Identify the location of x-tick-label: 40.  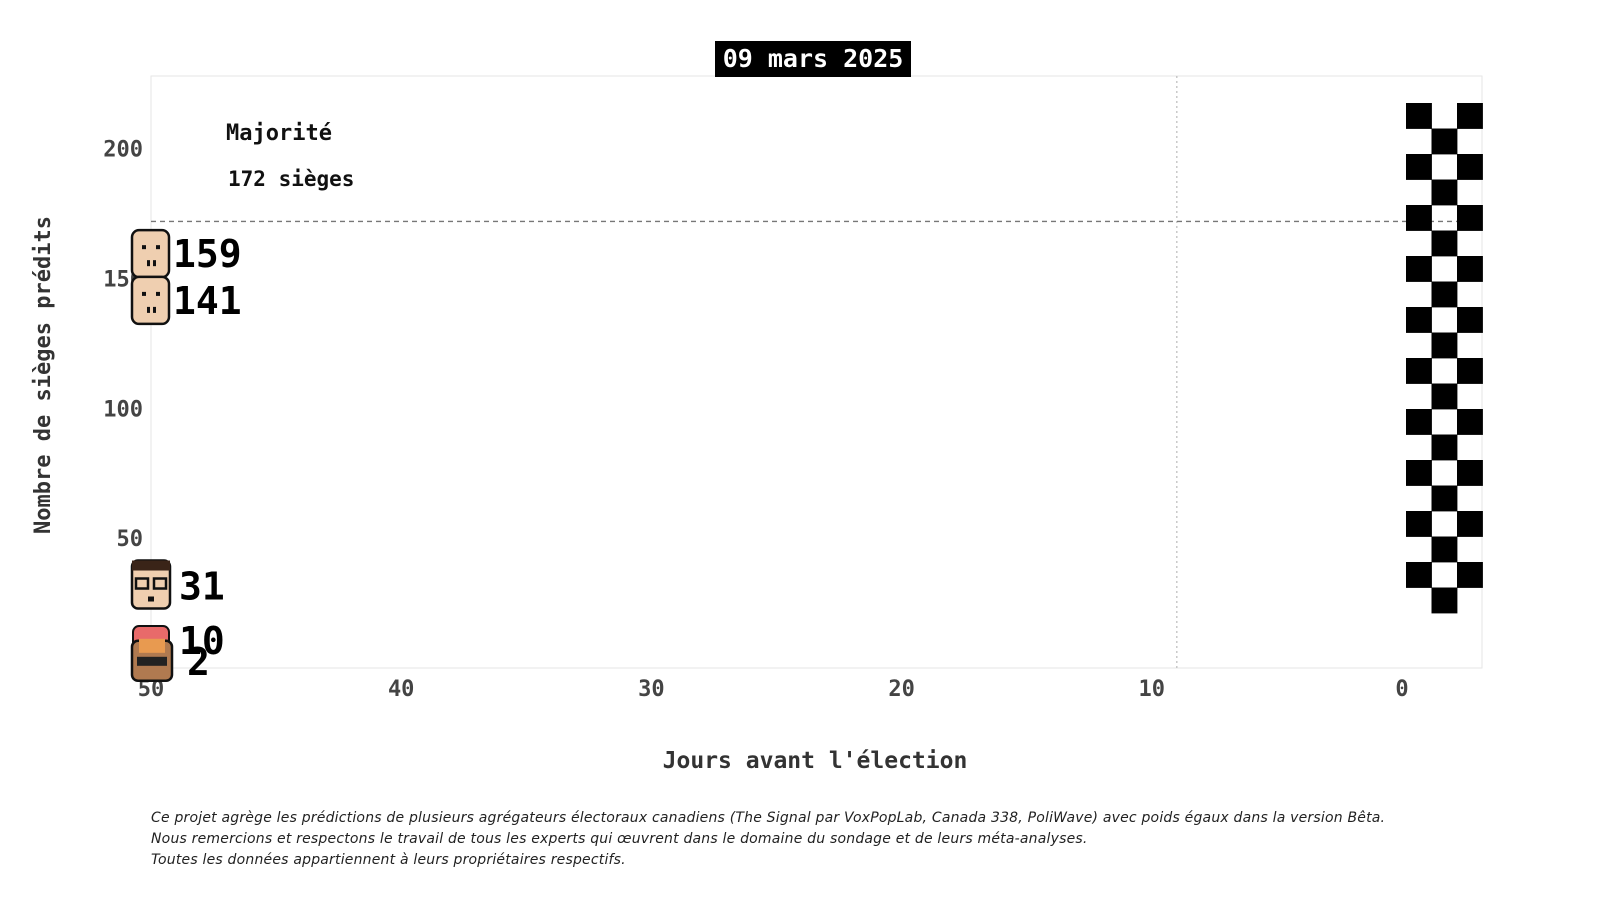
(401, 689).